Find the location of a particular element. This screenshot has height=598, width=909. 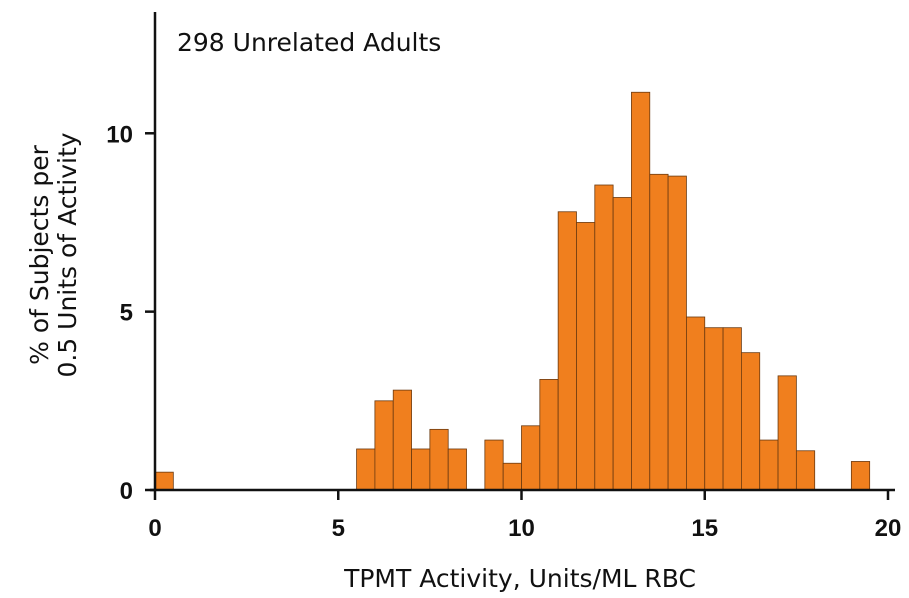

x-tick-label: 5 is located at coordinates (338, 528).